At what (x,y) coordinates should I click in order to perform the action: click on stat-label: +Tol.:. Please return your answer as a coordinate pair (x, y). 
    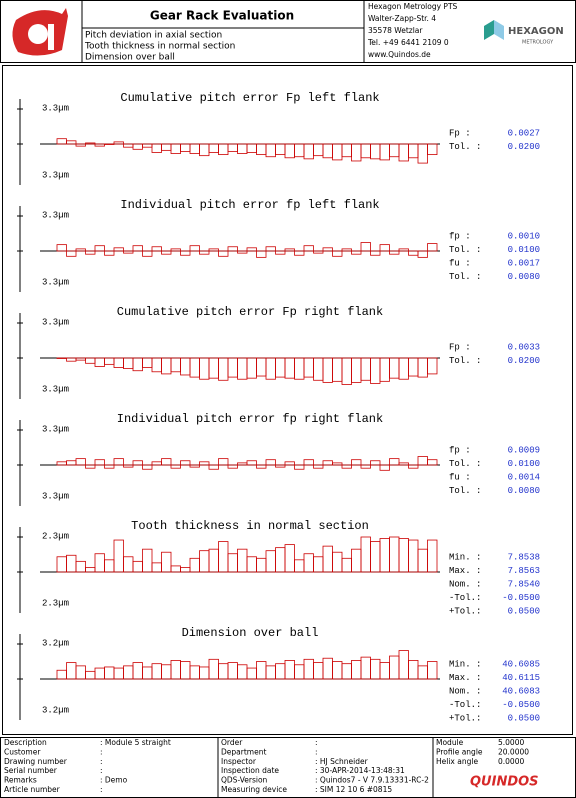
    Looking at the image, I should click on (465, 718).